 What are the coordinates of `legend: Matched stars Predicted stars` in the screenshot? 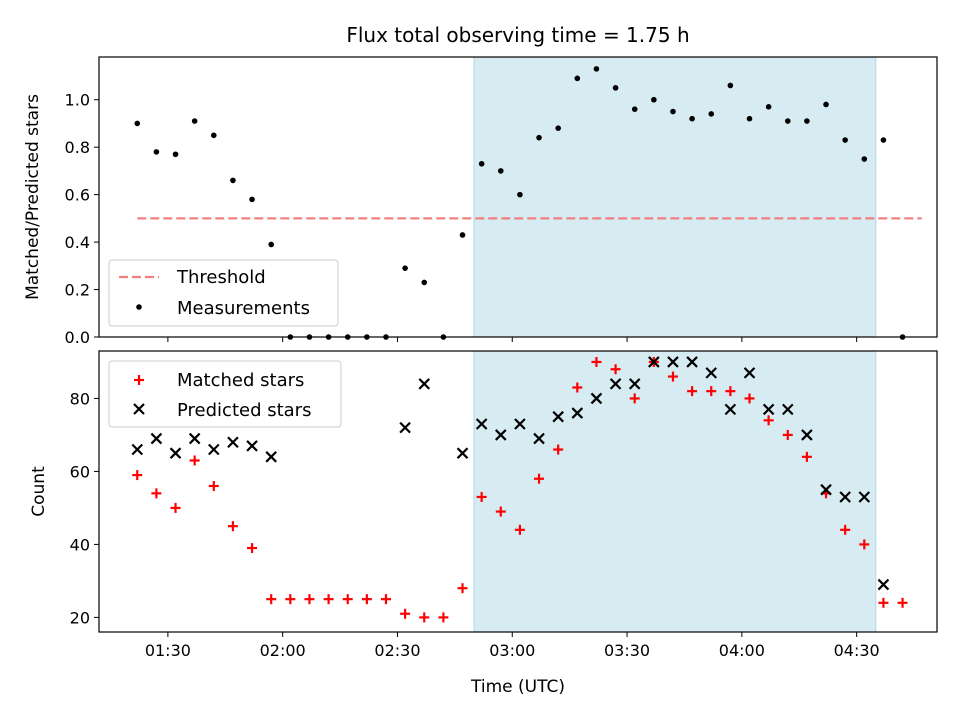 It's located at (225, 394).